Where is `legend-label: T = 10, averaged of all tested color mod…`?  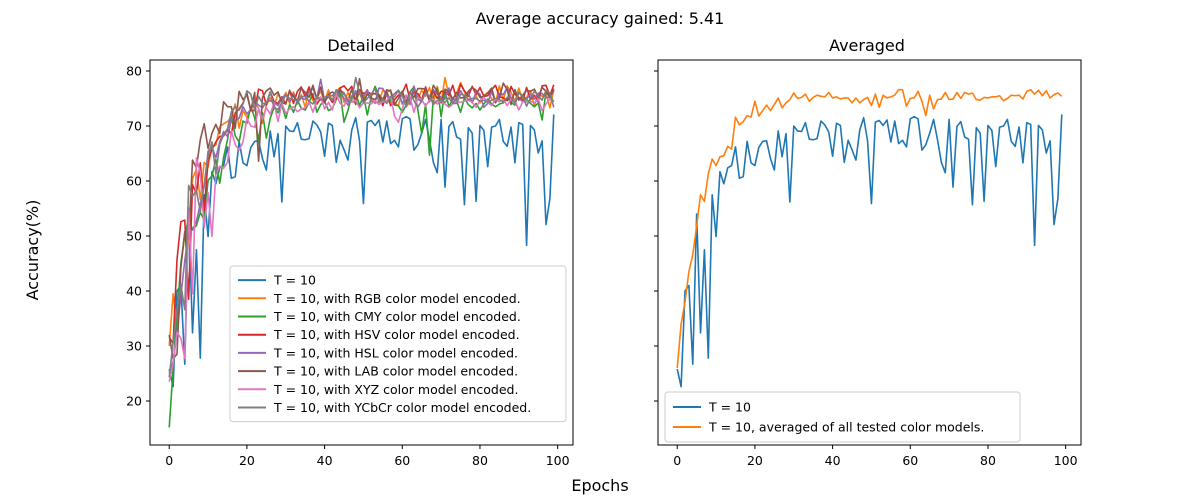
legend-label: T = 10, averaged of all tested color mod… is located at coordinates (846, 427).